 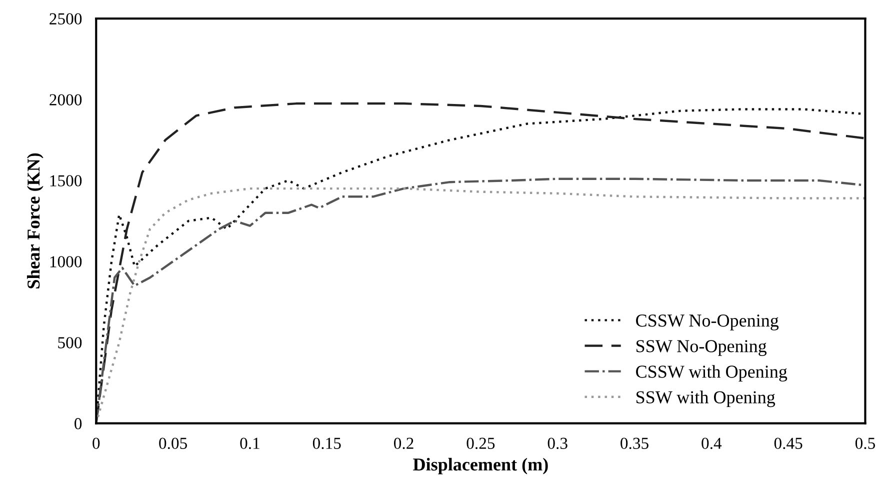 I want to click on x-tick-label: 0.45, so click(x=788, y=444).